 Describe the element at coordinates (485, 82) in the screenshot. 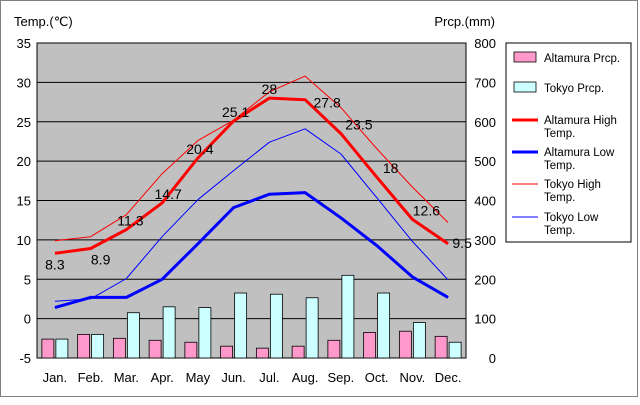

I see `y-right-tick-label: 700` at that location.